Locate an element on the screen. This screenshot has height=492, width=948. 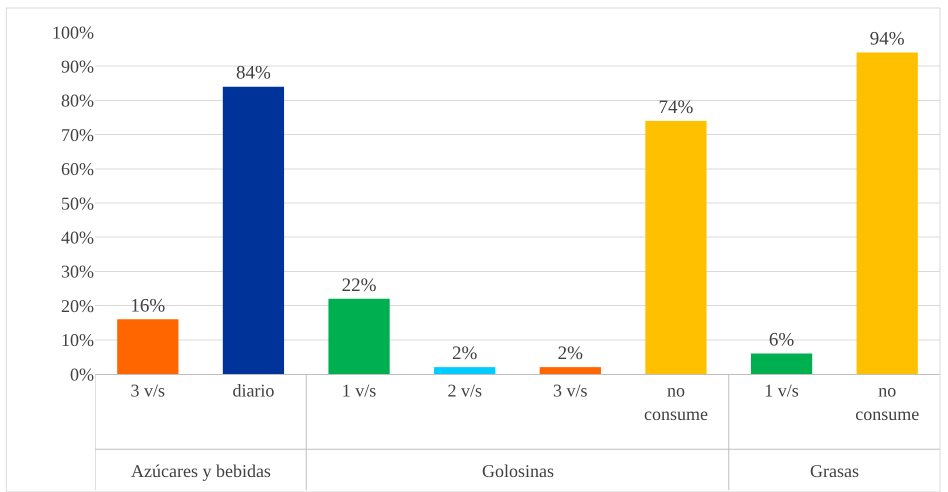
y-tick-label: 20% is located at coordinates (77, 306).